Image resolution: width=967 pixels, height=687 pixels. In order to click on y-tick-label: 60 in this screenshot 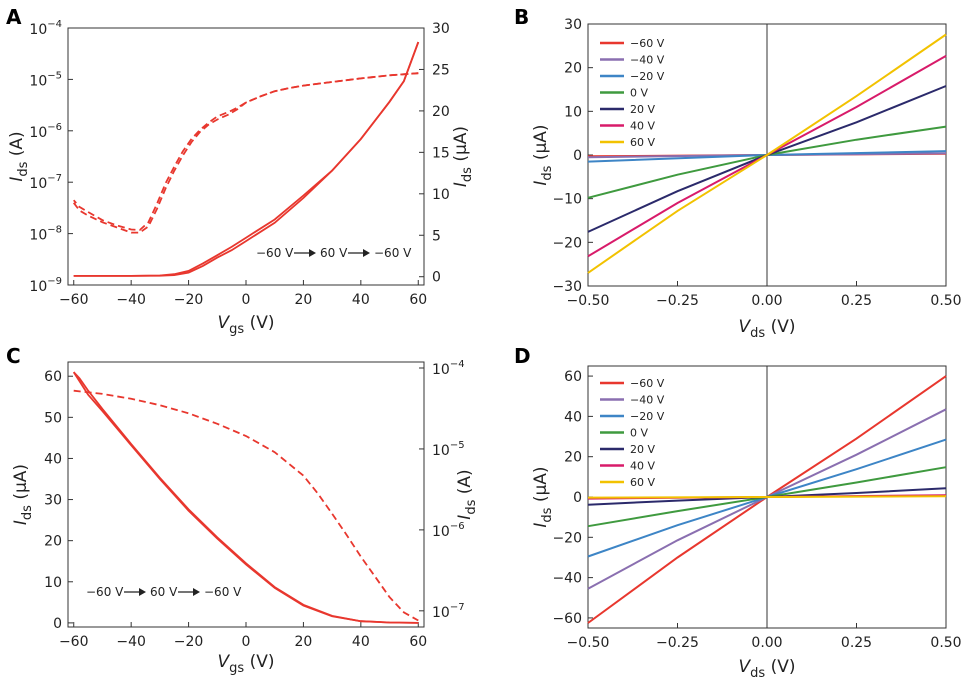, I will do `click(573, 377)`.